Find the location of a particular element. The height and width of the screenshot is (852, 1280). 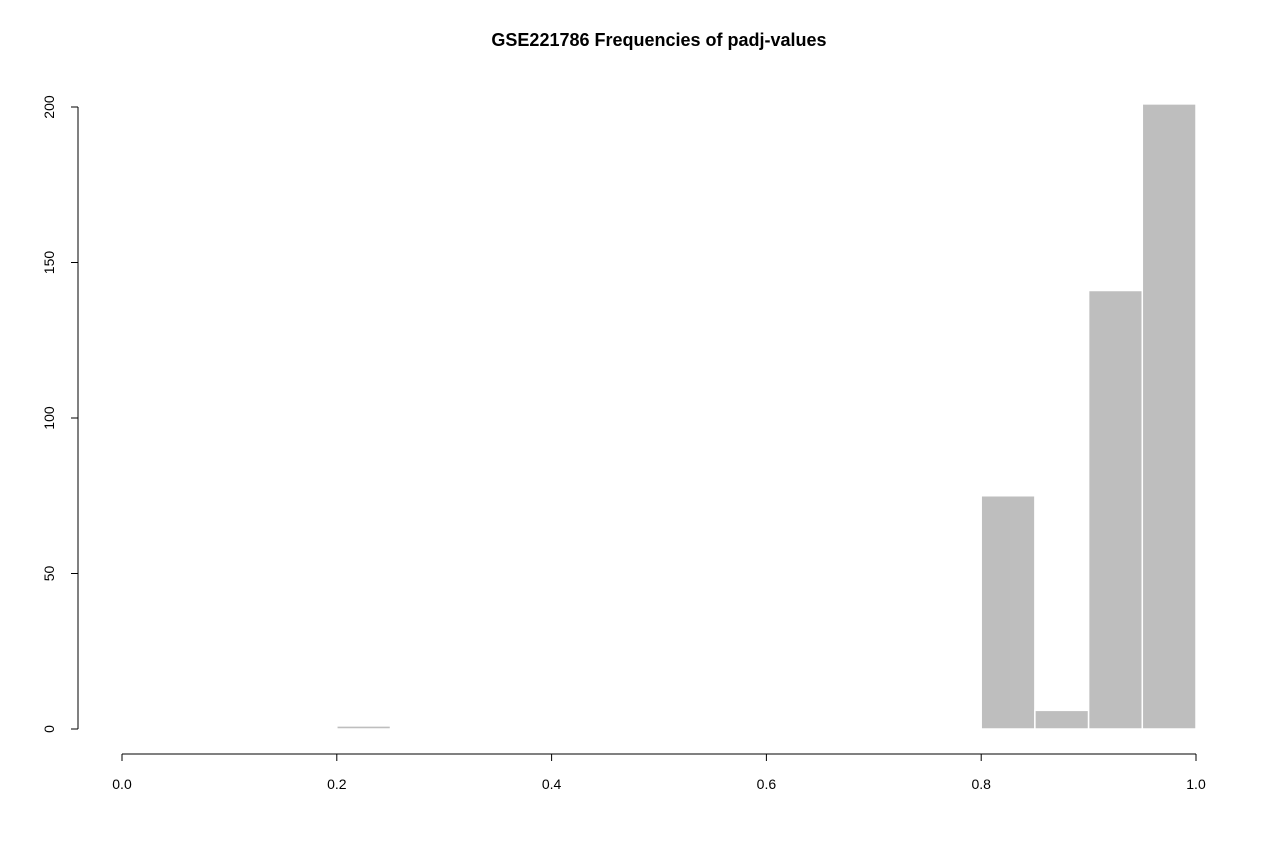

y-axis: 0 50 100 150 200 is located at coordinates (60, 414).